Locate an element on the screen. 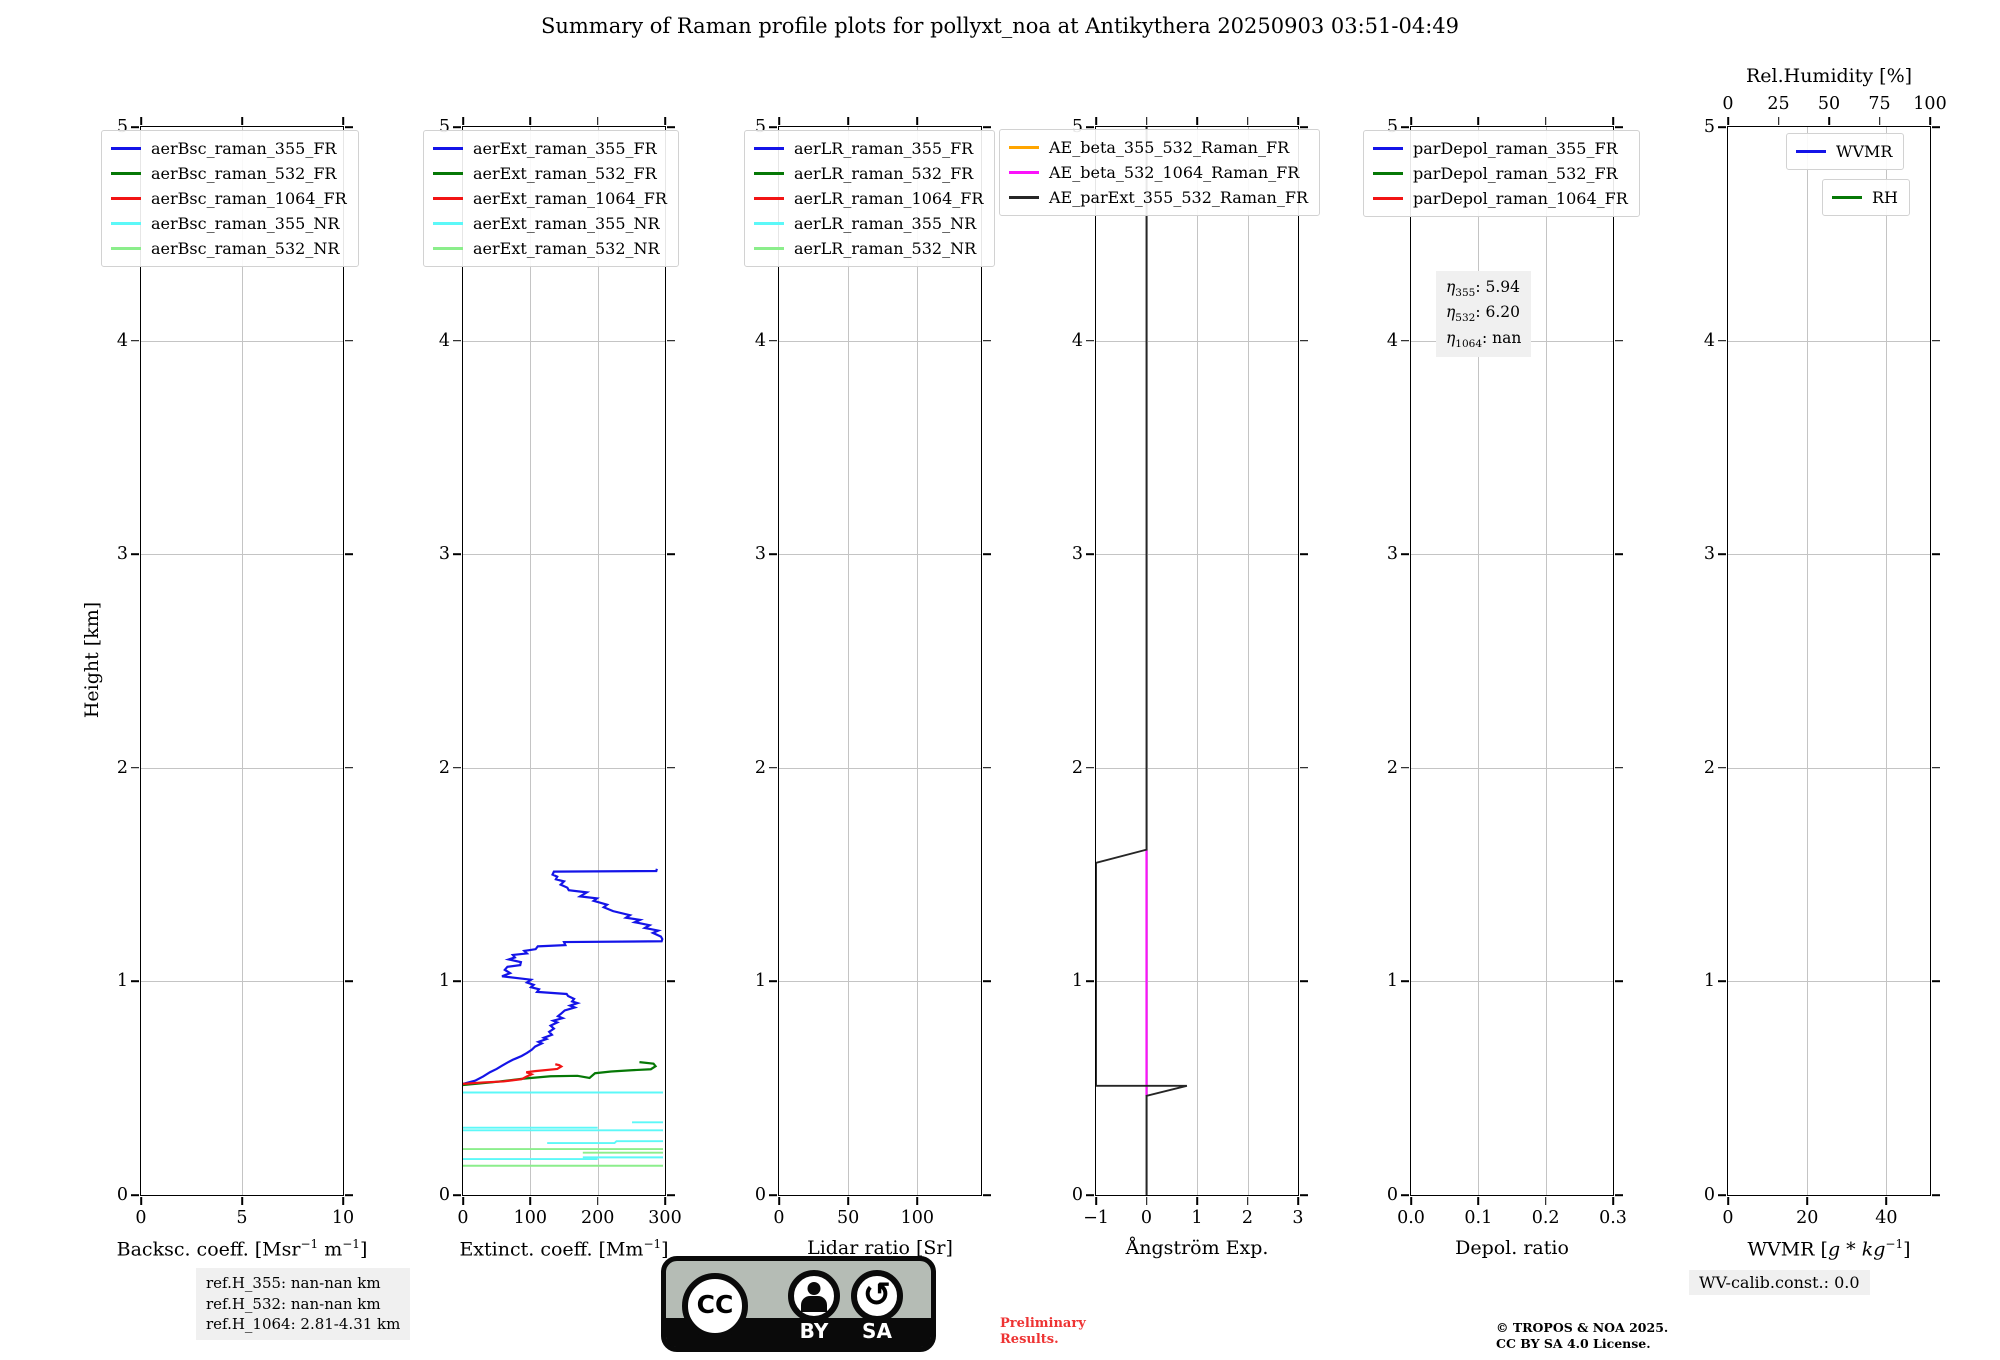  x-tick-label: 40 is located at coordinates (1886, 1218).